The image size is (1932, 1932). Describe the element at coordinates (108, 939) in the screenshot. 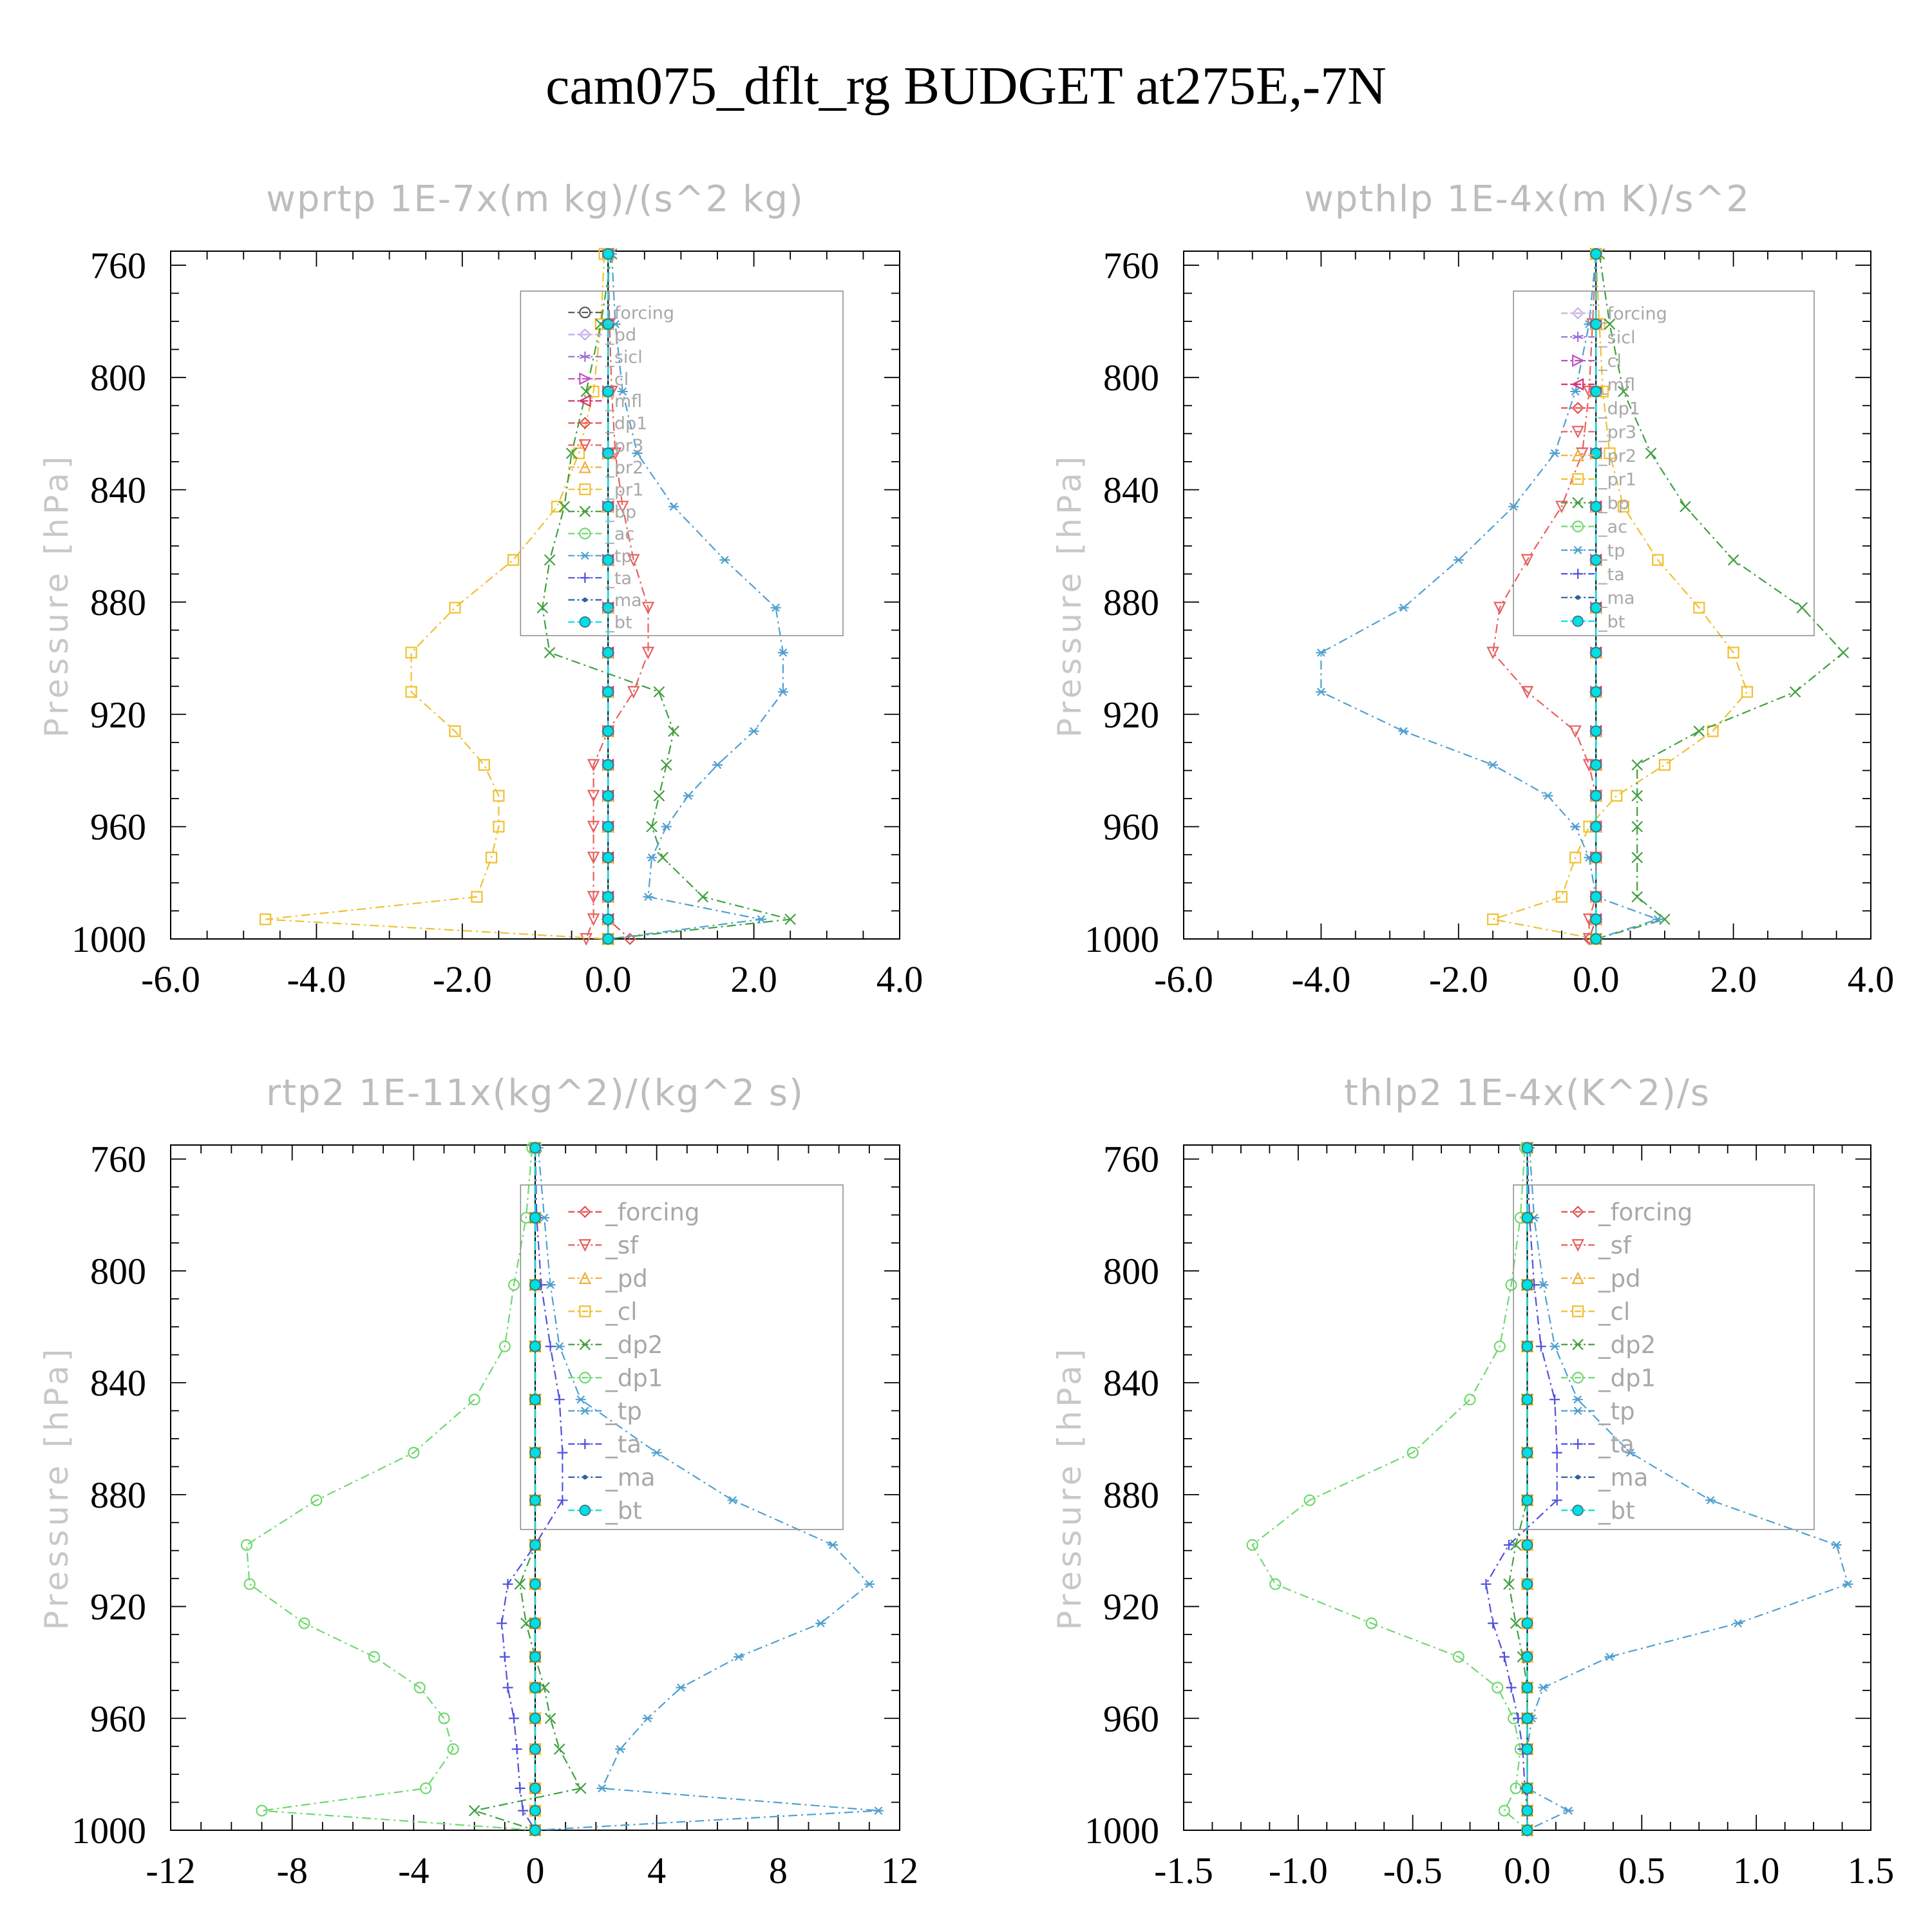

I see `y-tick-label: 1000` at that location.